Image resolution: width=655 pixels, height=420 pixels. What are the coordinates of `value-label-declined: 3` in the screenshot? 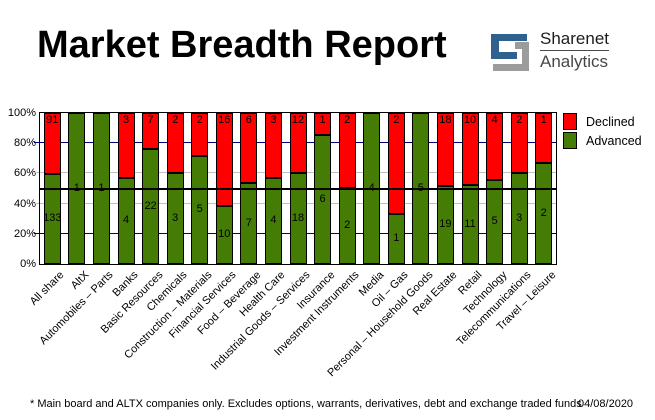 It's located at (126, 120).